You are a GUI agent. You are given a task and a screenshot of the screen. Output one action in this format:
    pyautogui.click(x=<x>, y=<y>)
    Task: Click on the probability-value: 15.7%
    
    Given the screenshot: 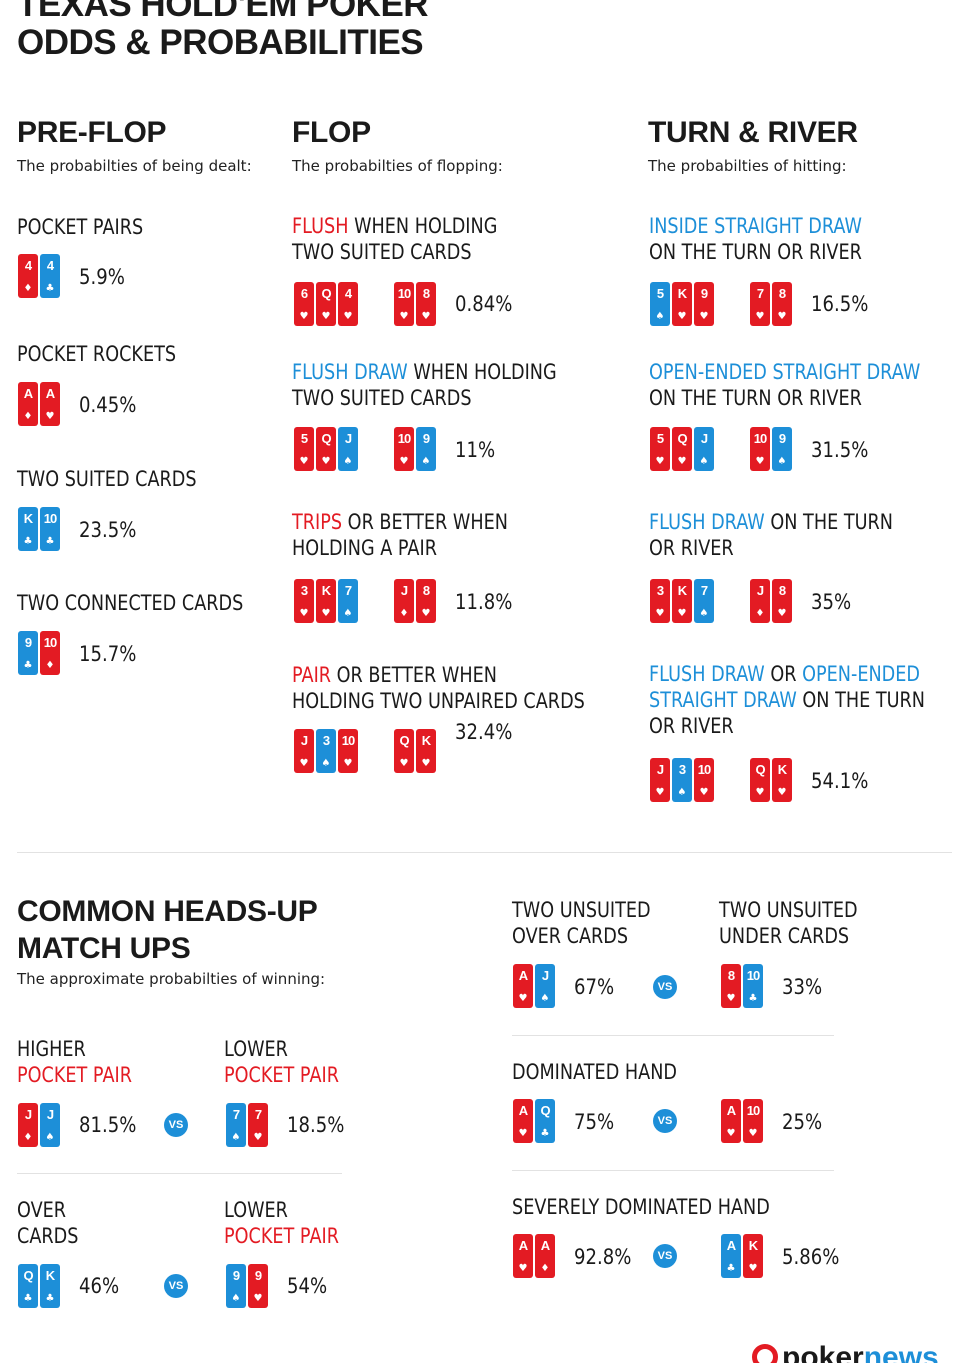 What is the action you would take?
    pyautogui.click(x=108, y=654)
    